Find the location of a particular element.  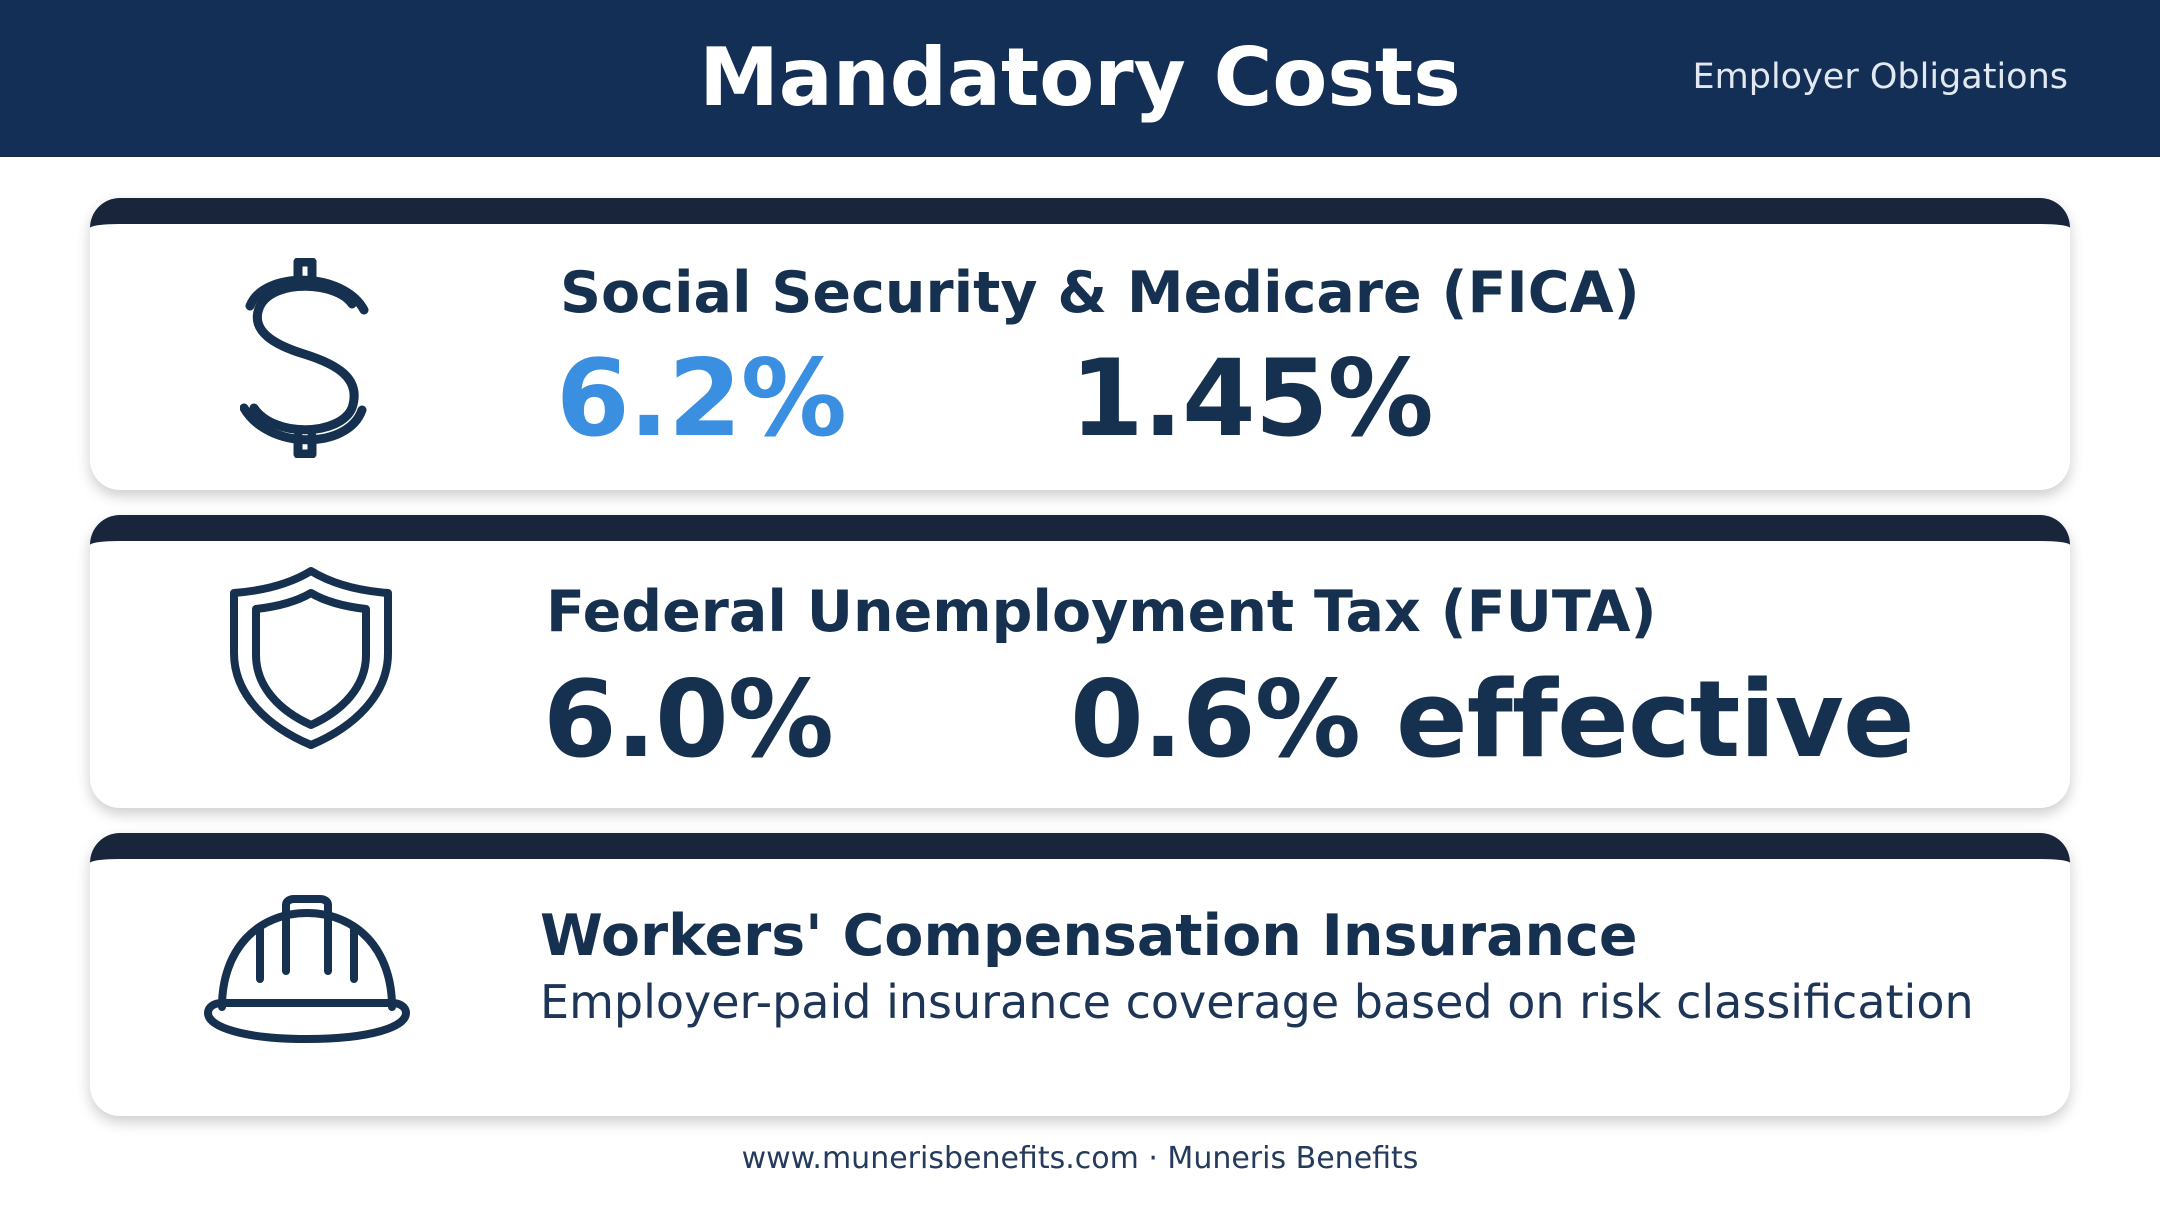

page-subtitle: Employer Obligations is located at coordinates (1880, 77).